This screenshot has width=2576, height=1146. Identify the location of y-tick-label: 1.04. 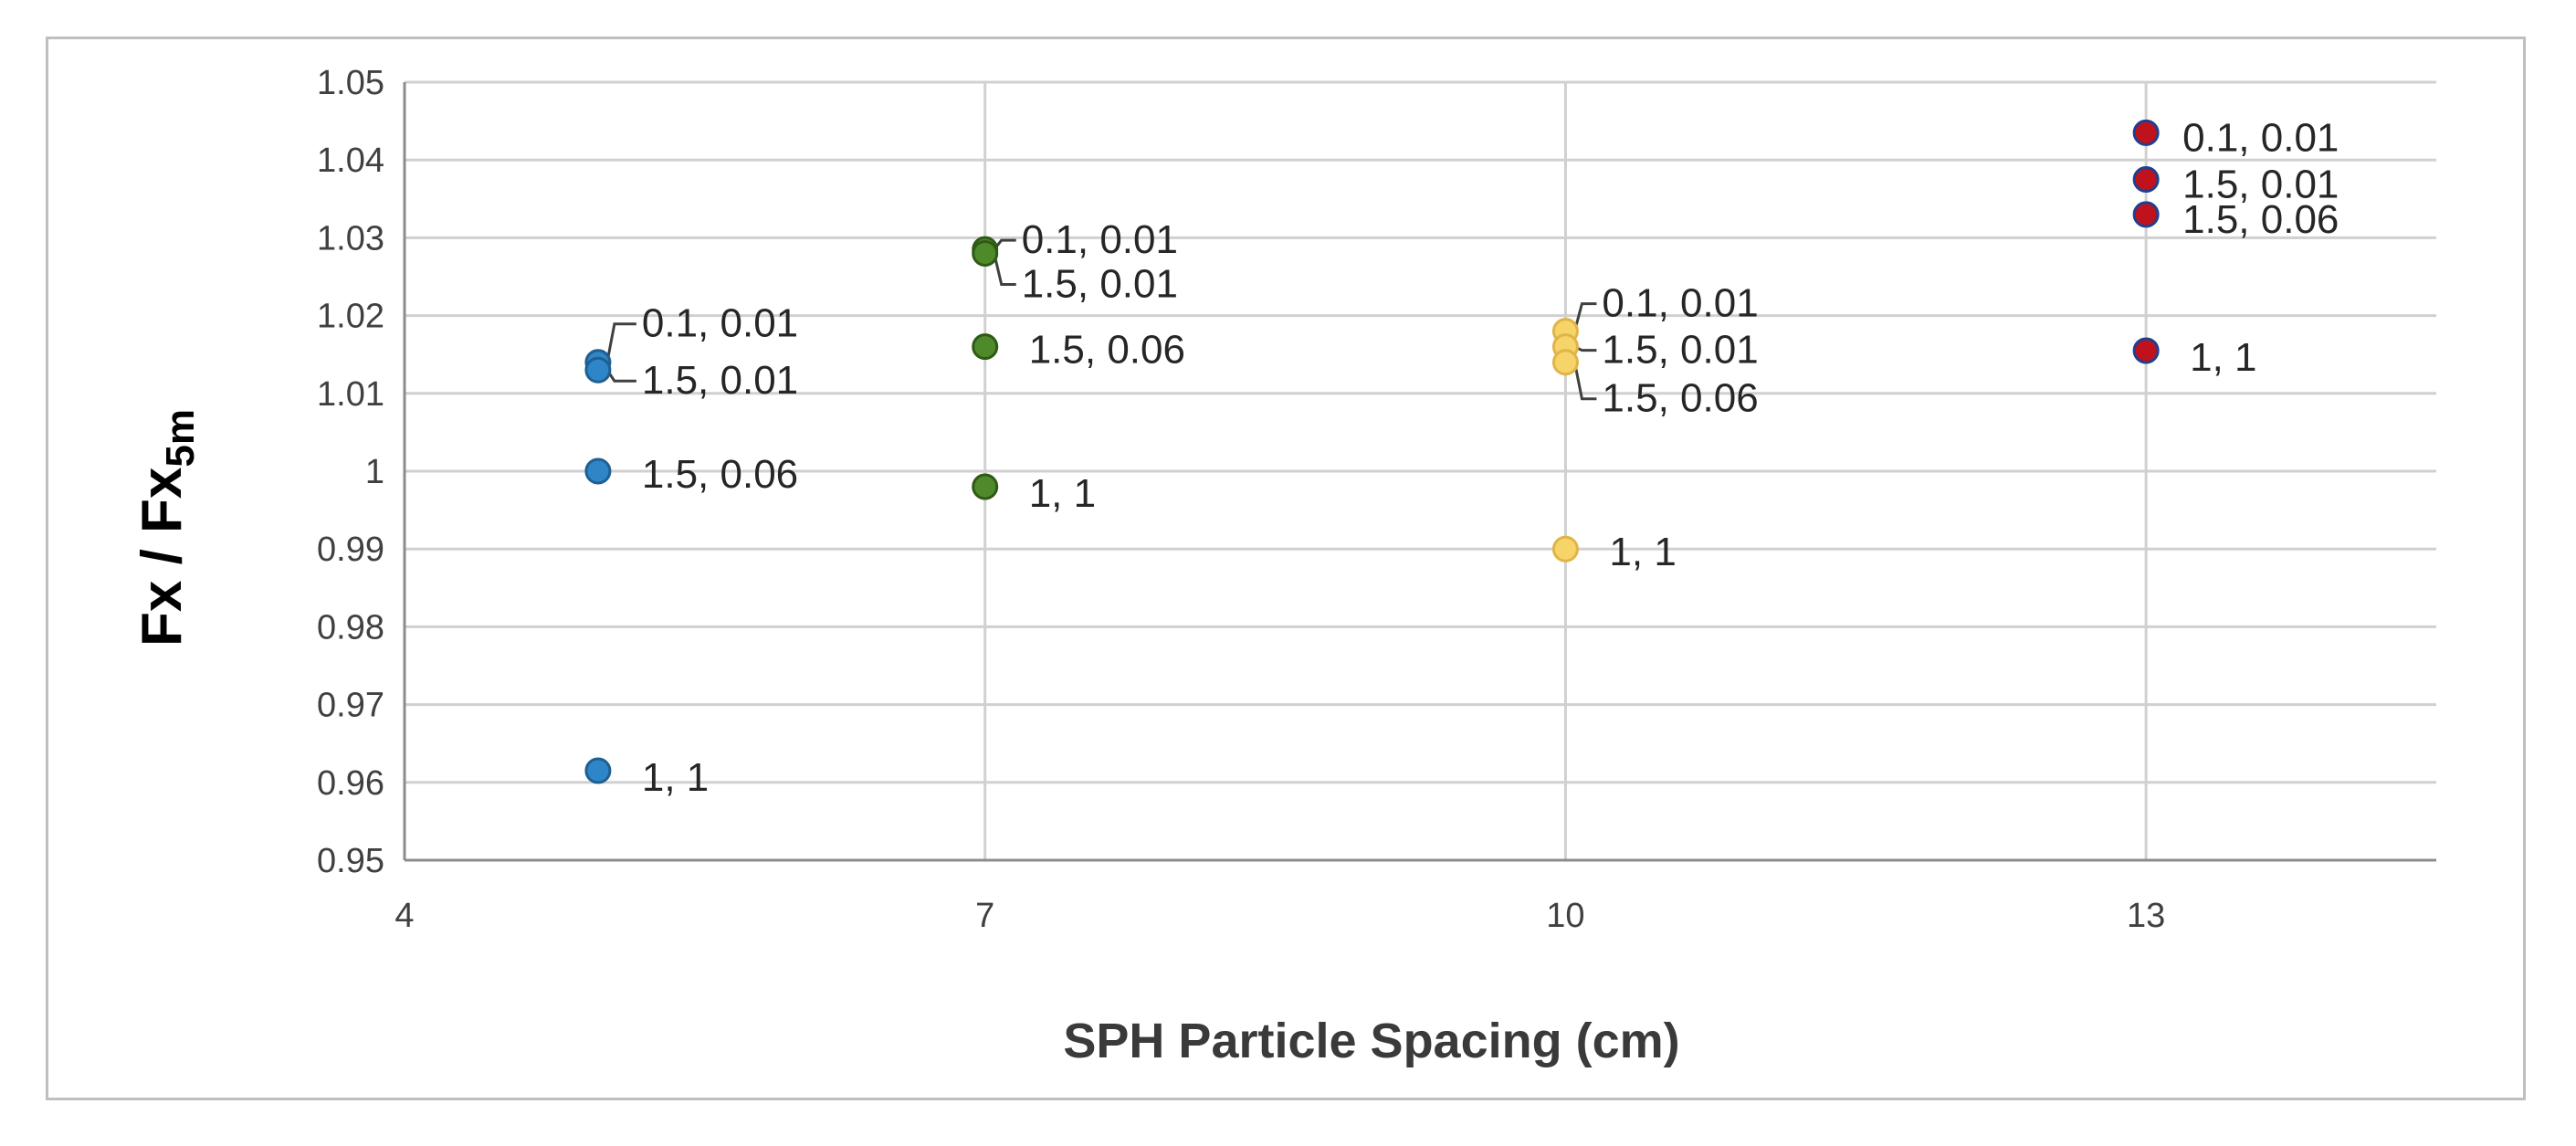
(350, 161).